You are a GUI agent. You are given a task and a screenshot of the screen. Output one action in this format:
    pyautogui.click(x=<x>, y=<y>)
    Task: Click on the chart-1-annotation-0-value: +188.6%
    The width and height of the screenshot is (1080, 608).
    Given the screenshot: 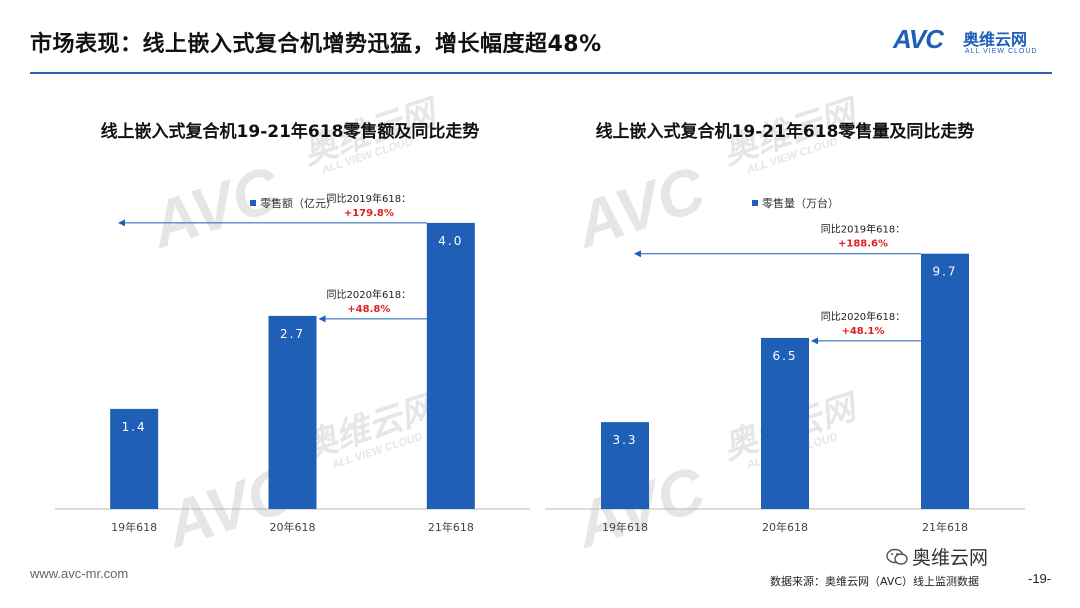 What is the action you would take?
    pyautogui.click(x=863, y=244)
    